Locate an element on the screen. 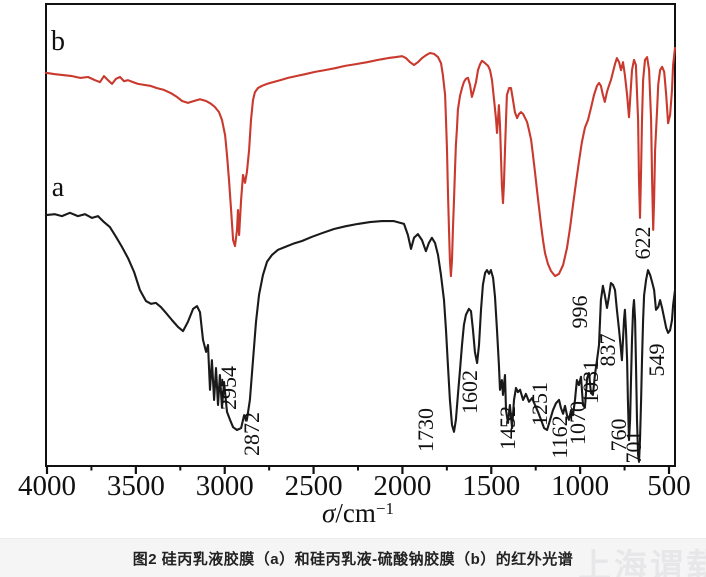  figure-caption: 图2 硅丙乳液胶膜（a）和硅丙乳液-硫酸钠胶膜（b）的红外光谱 is located at coordinates (353, 559).